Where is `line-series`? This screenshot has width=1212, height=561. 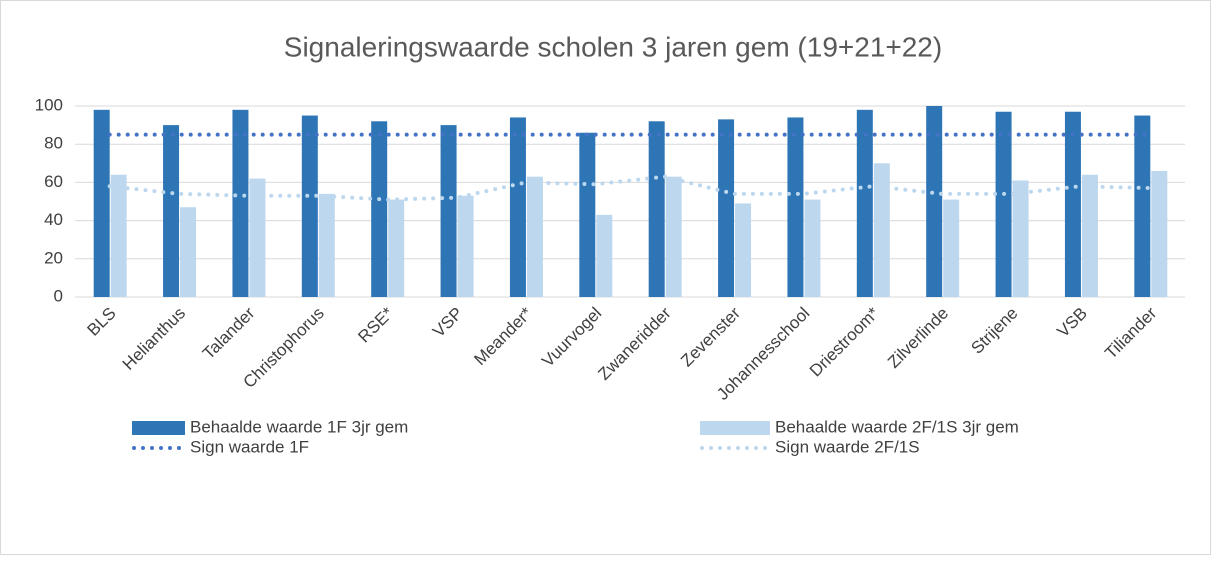
line-series is located at coordinates (630, 188).